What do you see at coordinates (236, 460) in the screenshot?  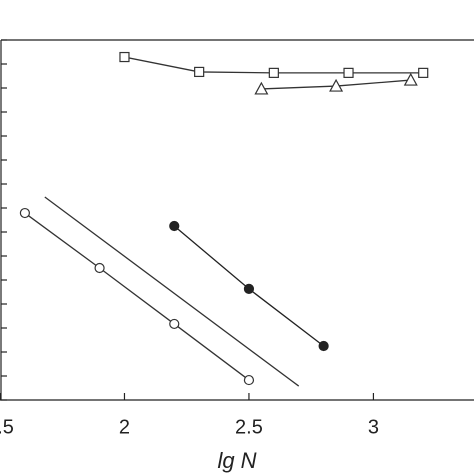 I see `x-axis-label: lg N` at bounding box center [236, 460].